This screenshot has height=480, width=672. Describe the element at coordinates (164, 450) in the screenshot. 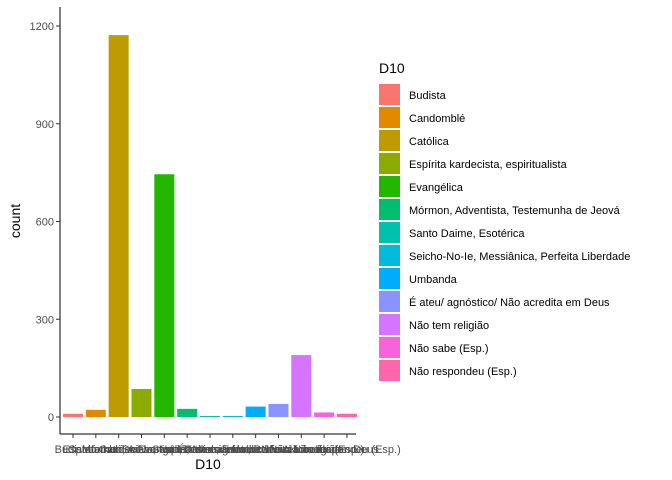

I see `x-tick-label: Evangélica` at that location.